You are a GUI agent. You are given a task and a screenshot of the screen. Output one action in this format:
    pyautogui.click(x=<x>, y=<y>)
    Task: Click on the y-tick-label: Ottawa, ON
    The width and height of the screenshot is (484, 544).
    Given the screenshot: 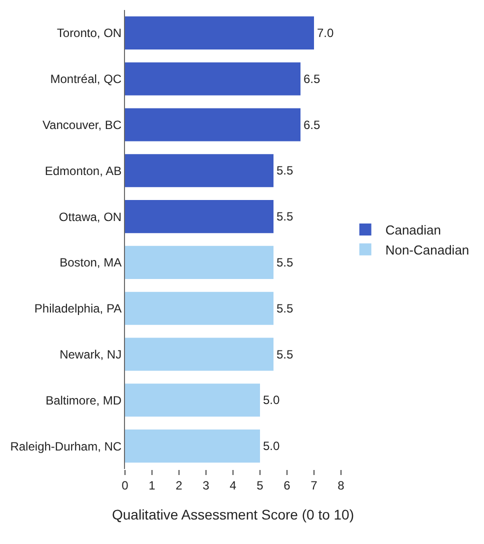 What is the action you would take?
    pyautogui.click(x=90, y=217)
    